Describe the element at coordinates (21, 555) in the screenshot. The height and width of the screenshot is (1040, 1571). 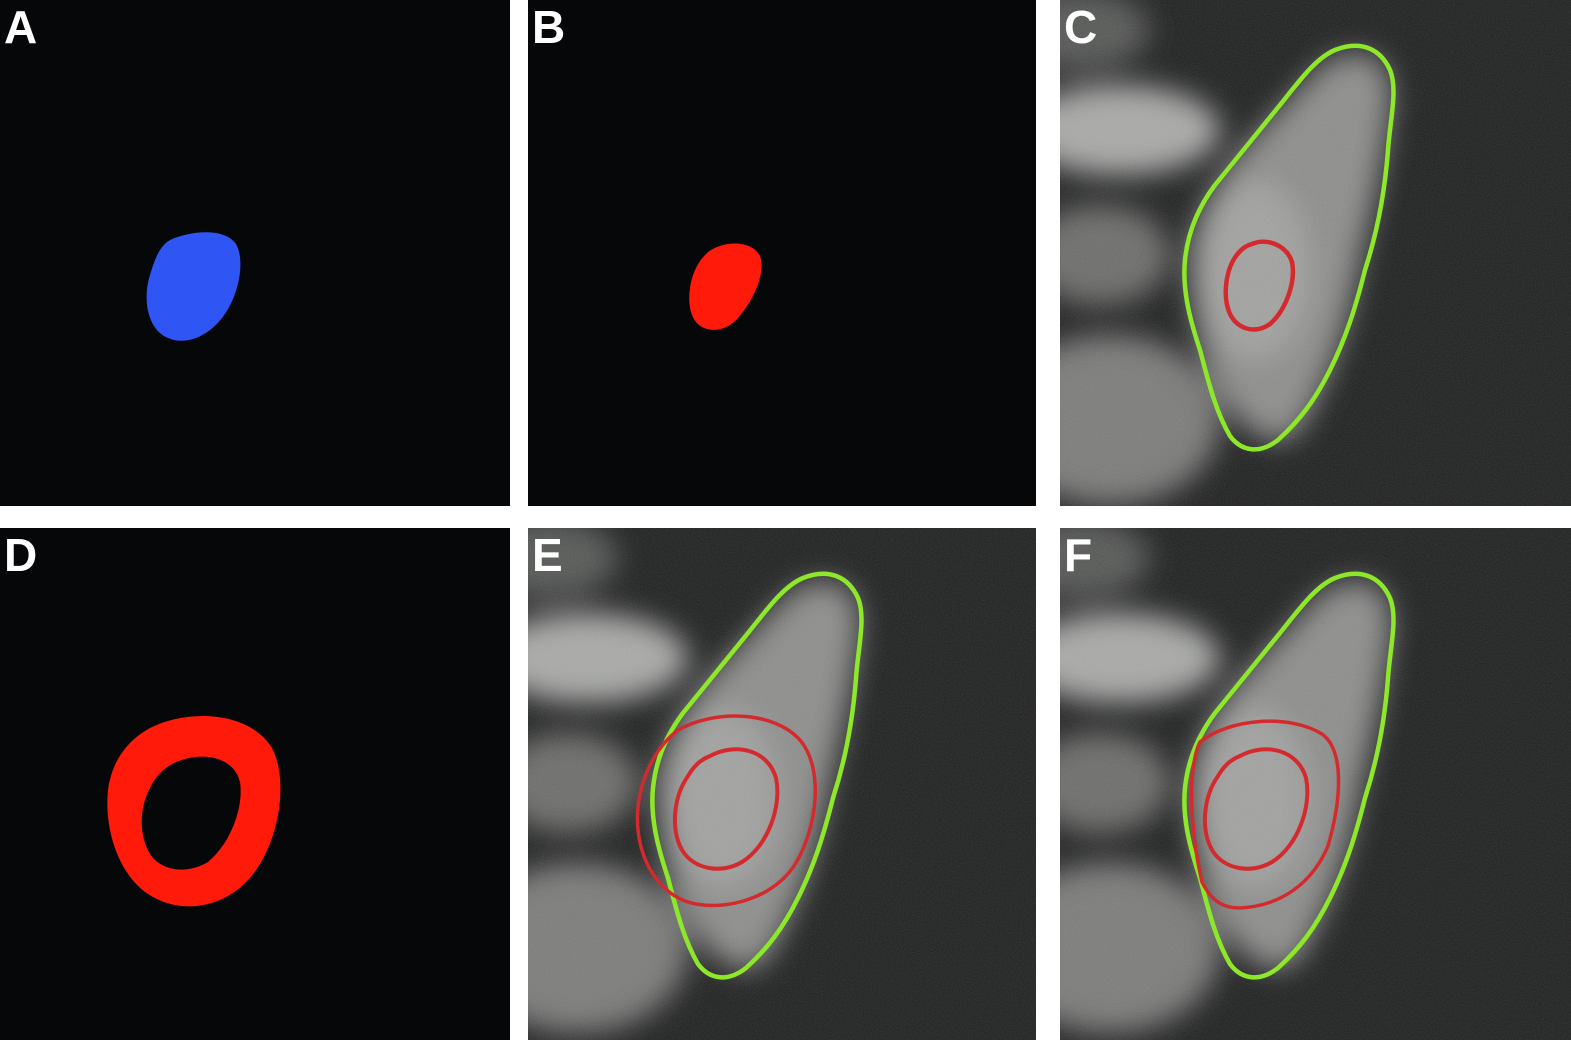
I see `panel-label-d: D` at that location.